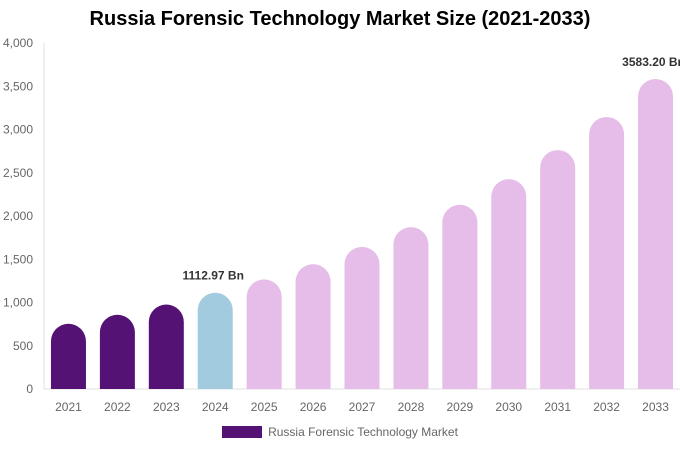 Image resolution: width=680 pixels, height=450 pixels. I want to click on bar-2033, so click(656, 234).